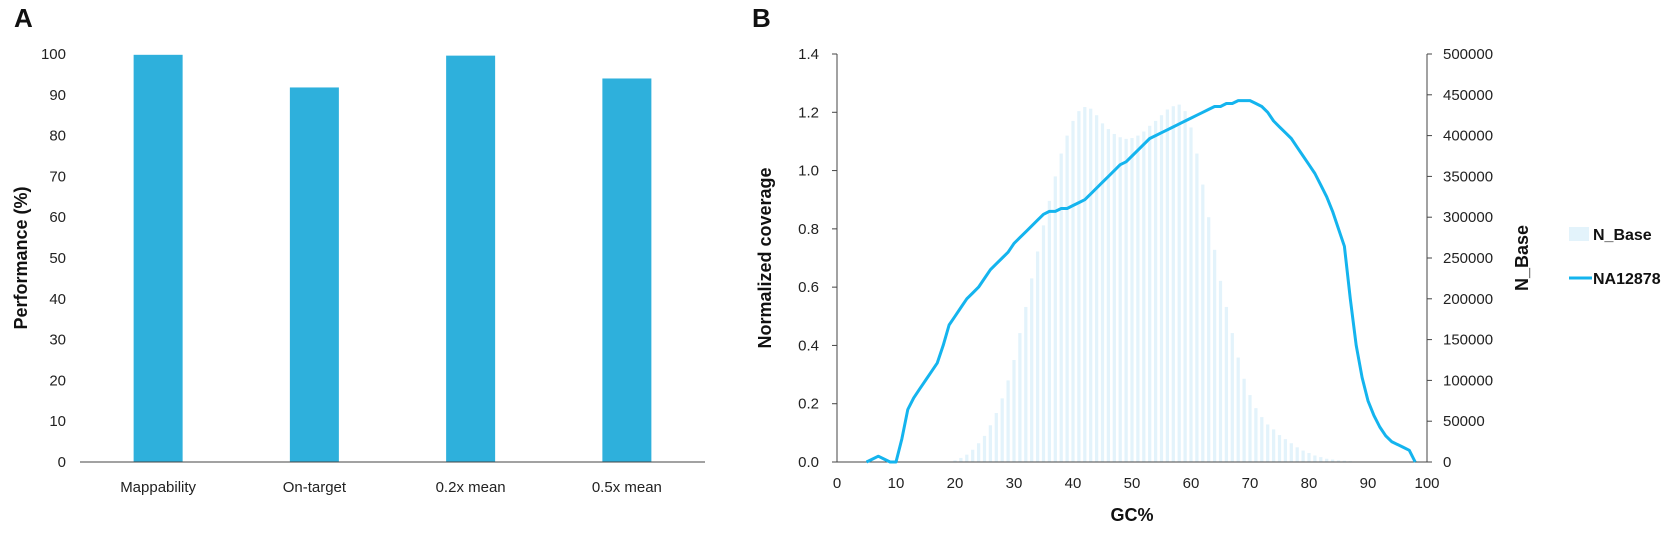 The width and height of the screenshot is (1673, 536). What do you see at coordinates (1191, 483) in the screenshot?
I see `x-tick-label: 60` at bounding box center [1191, 483].